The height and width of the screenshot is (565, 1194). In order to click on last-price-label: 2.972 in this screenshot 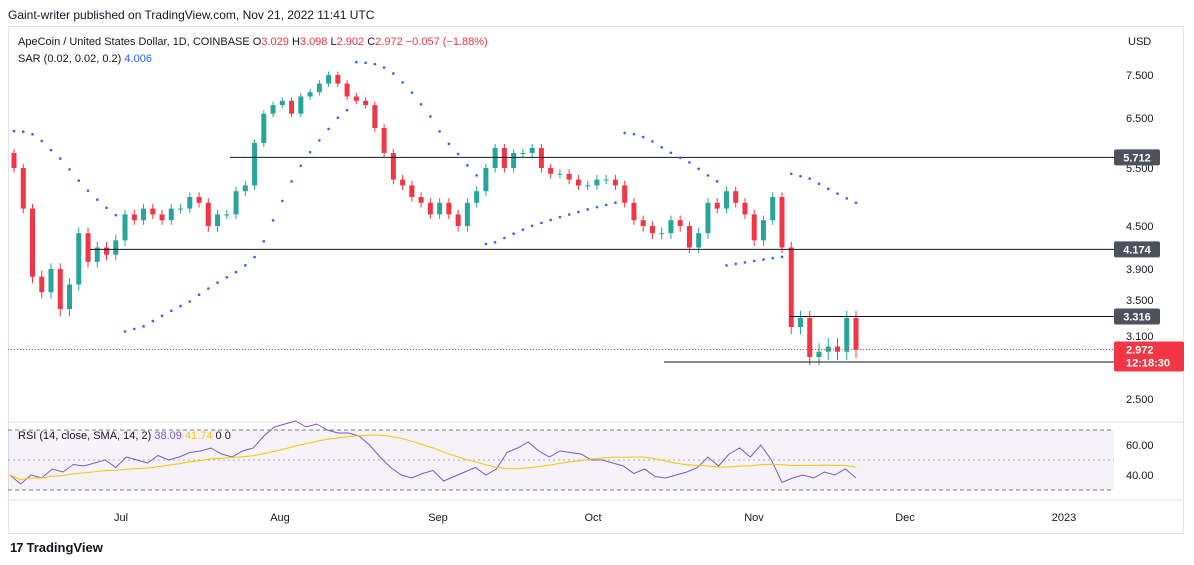, I will do `click(1140, 350)`.